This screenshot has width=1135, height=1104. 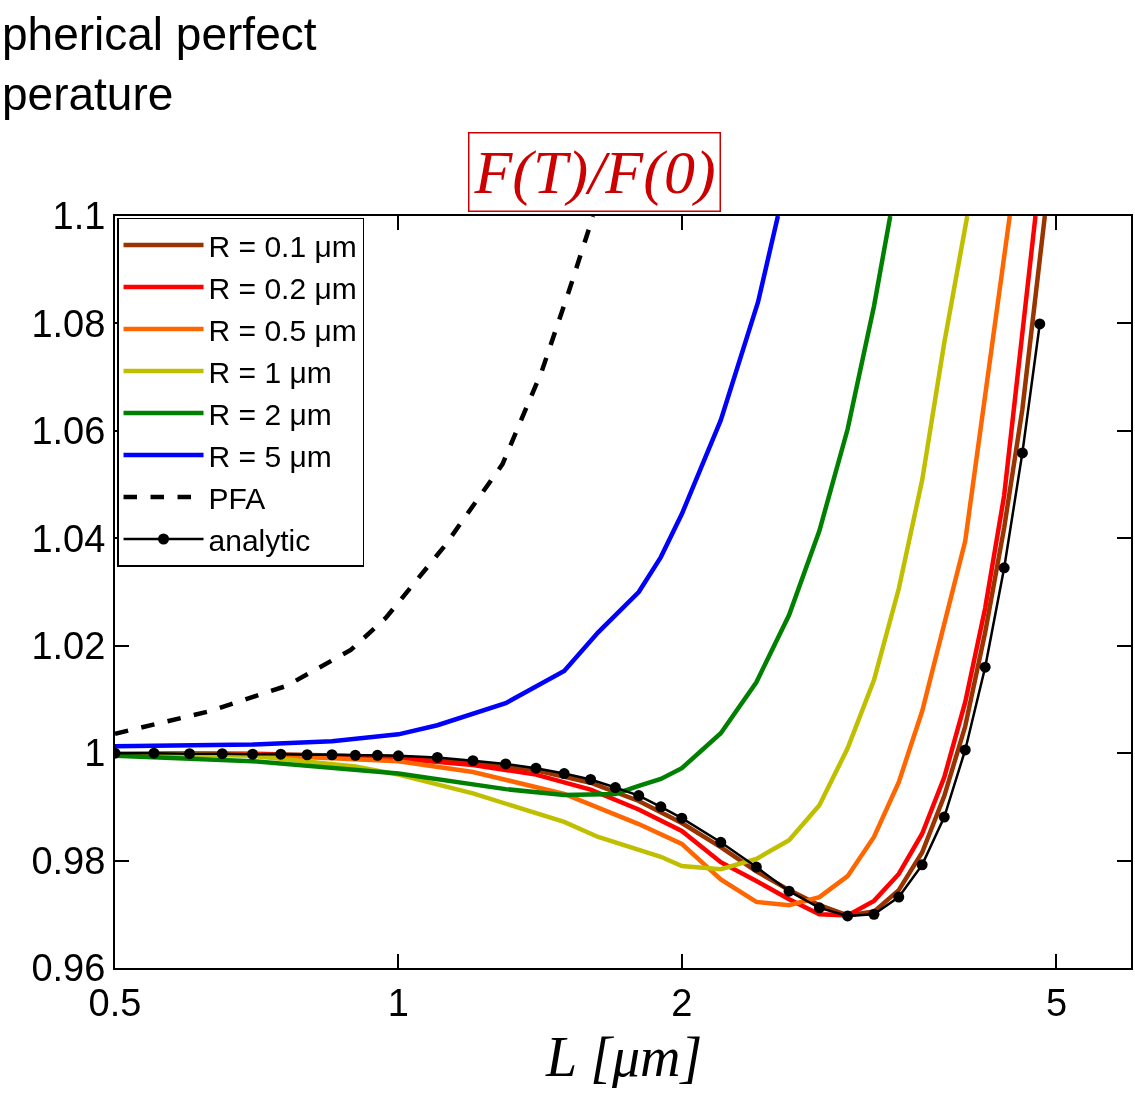 I want to click on x-tick-label: 1, so click(x=398, y=1002).